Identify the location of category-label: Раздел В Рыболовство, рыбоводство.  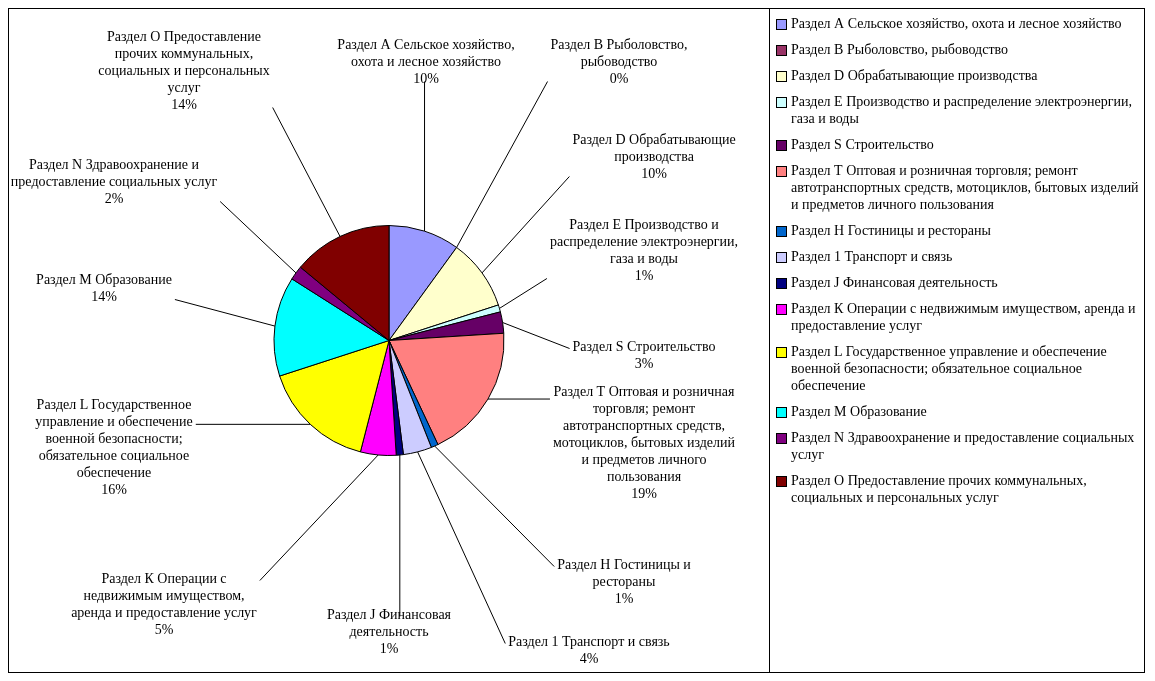
(619, 53).